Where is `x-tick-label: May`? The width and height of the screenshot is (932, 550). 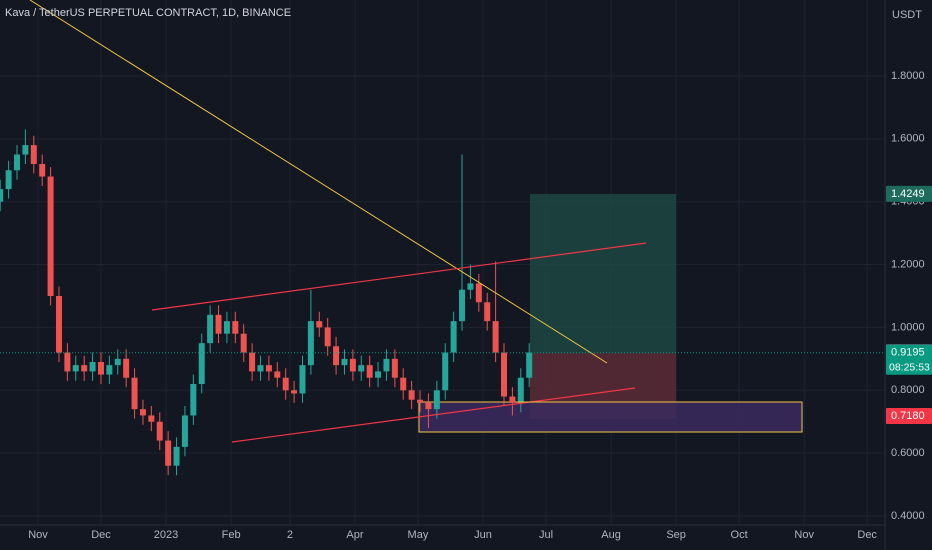
x-tick-label: May is located at coordinates (418, 535).